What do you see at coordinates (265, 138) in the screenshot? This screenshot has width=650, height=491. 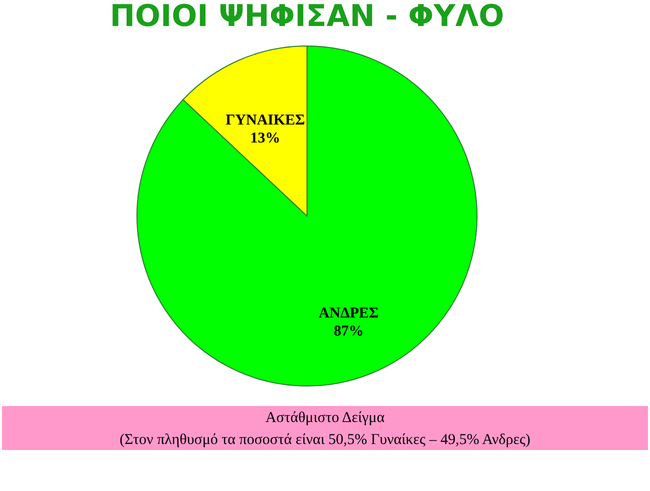 I see `data-label: 13%` at bounding box center [265, 138].